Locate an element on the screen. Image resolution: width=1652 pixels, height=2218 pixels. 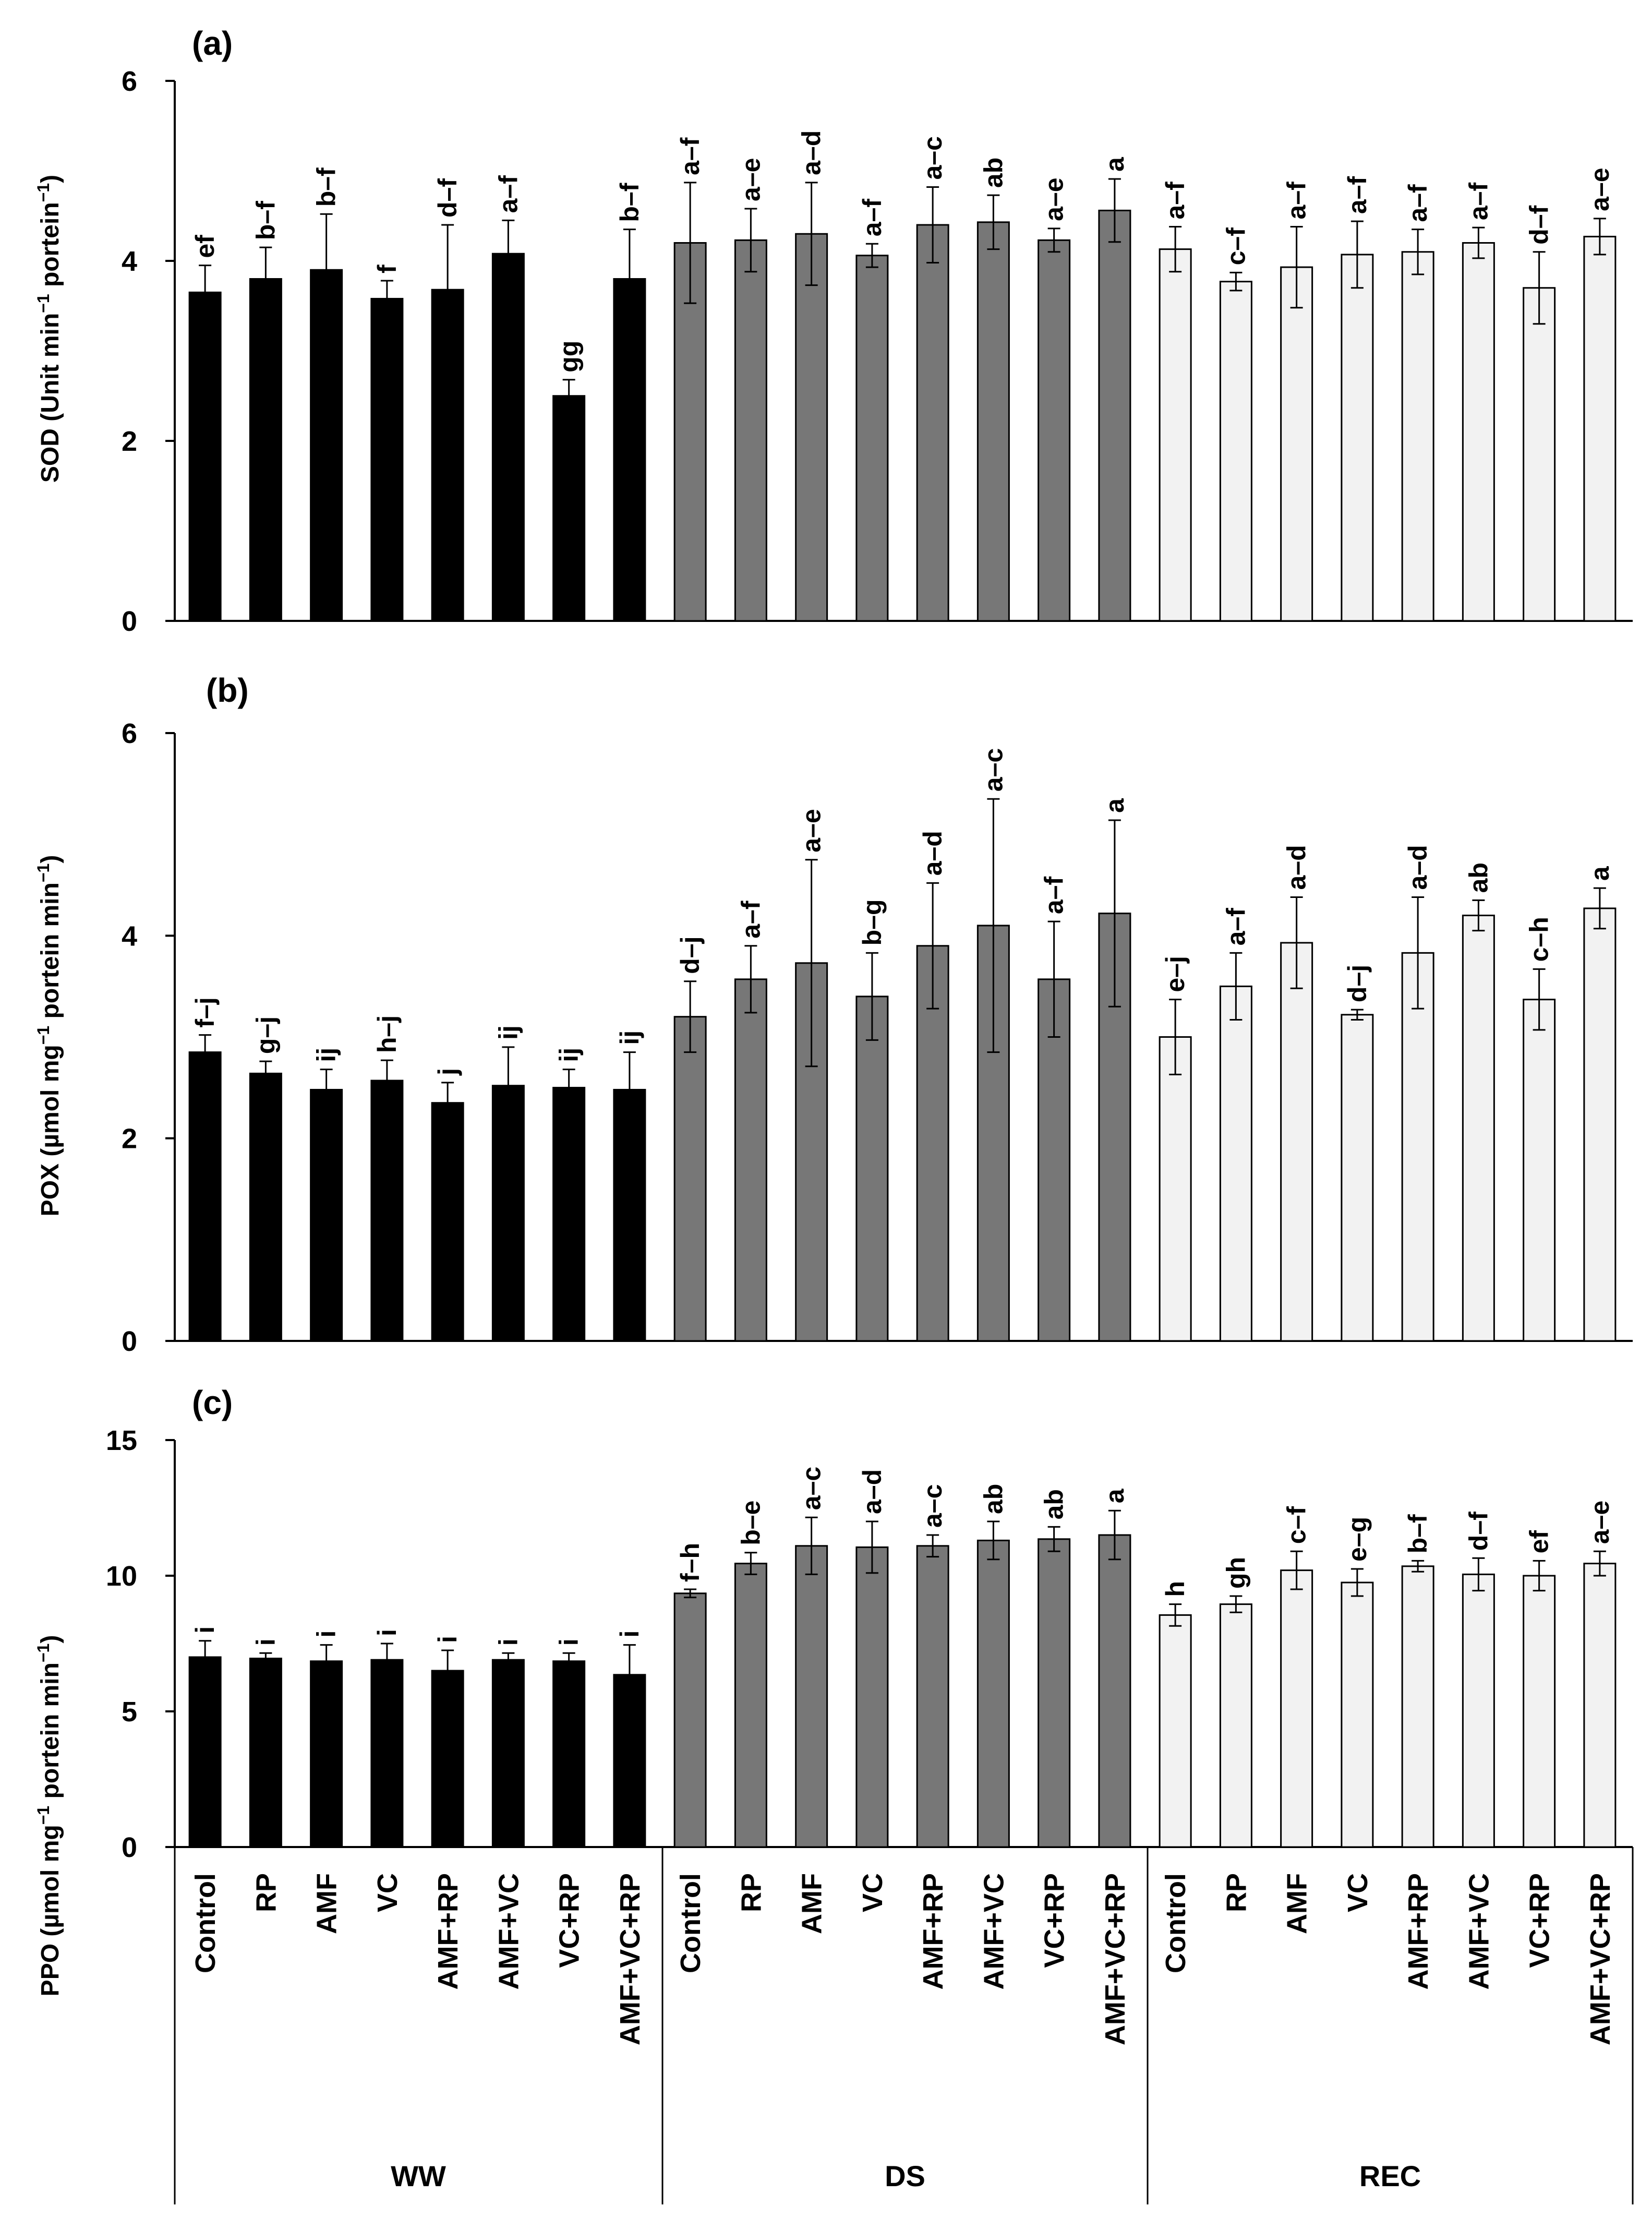
category-label-ds-control: Control is located at coordinates (690, 1923).